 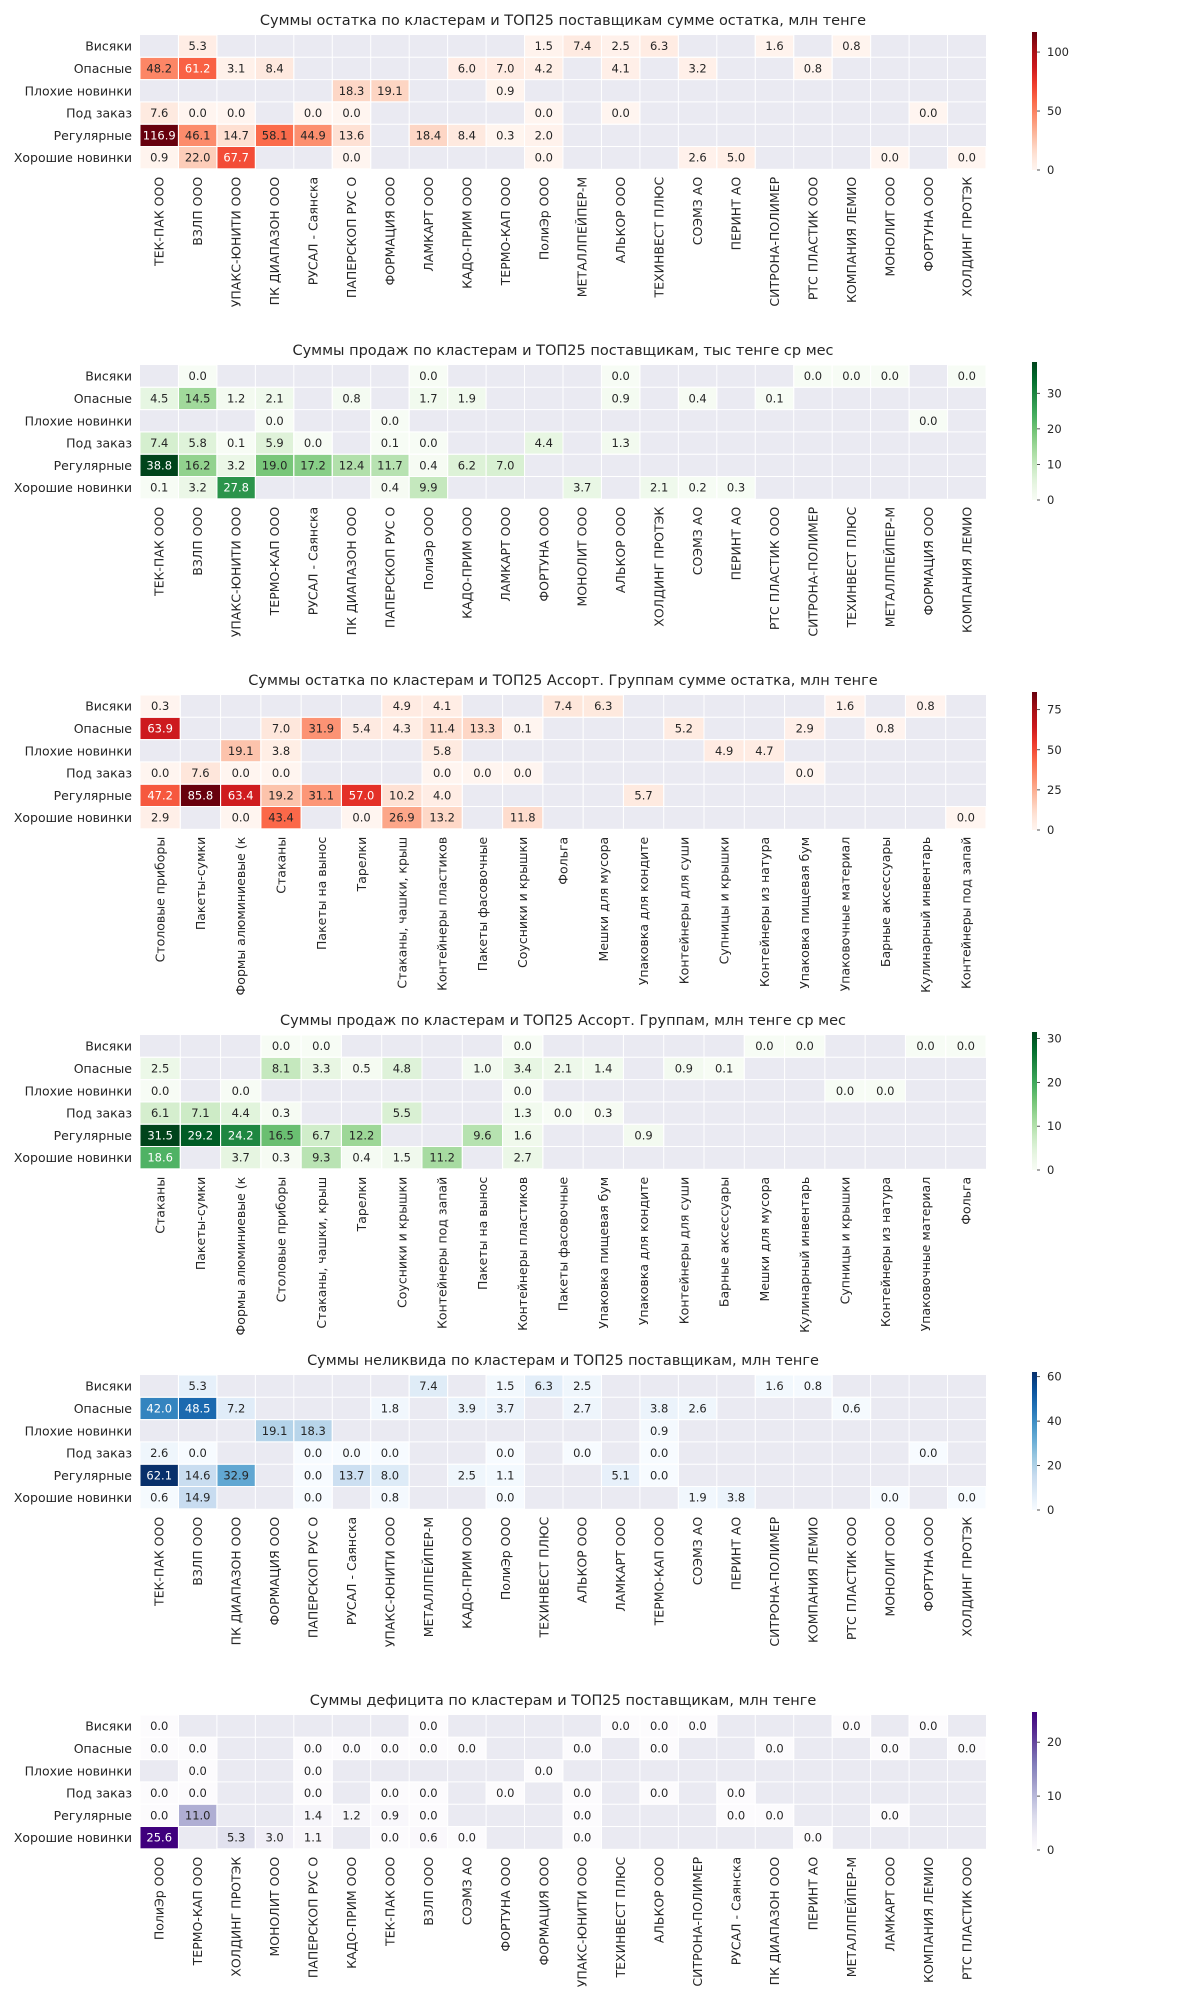 What do you see at coordinates (274, 241) in the screenshot?
I see `column-label: ПК ДИАПАЗОН ООО` at bounding box center [274, 241].